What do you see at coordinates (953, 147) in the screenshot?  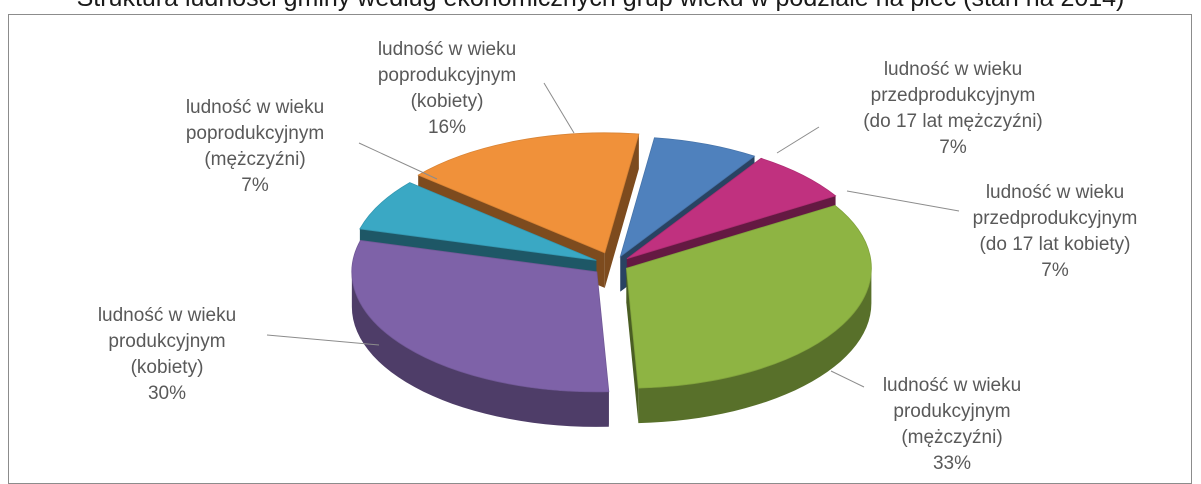 I see `slice-value-label-0: 7%` at bounding box center [953, 147].